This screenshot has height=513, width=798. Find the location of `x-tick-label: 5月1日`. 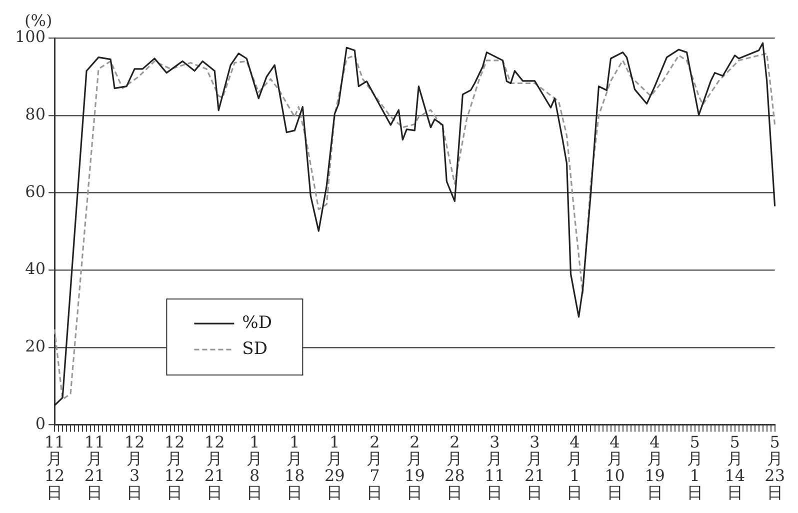

x-tick-label: 5月1日 is located at coordinates (694, 467).